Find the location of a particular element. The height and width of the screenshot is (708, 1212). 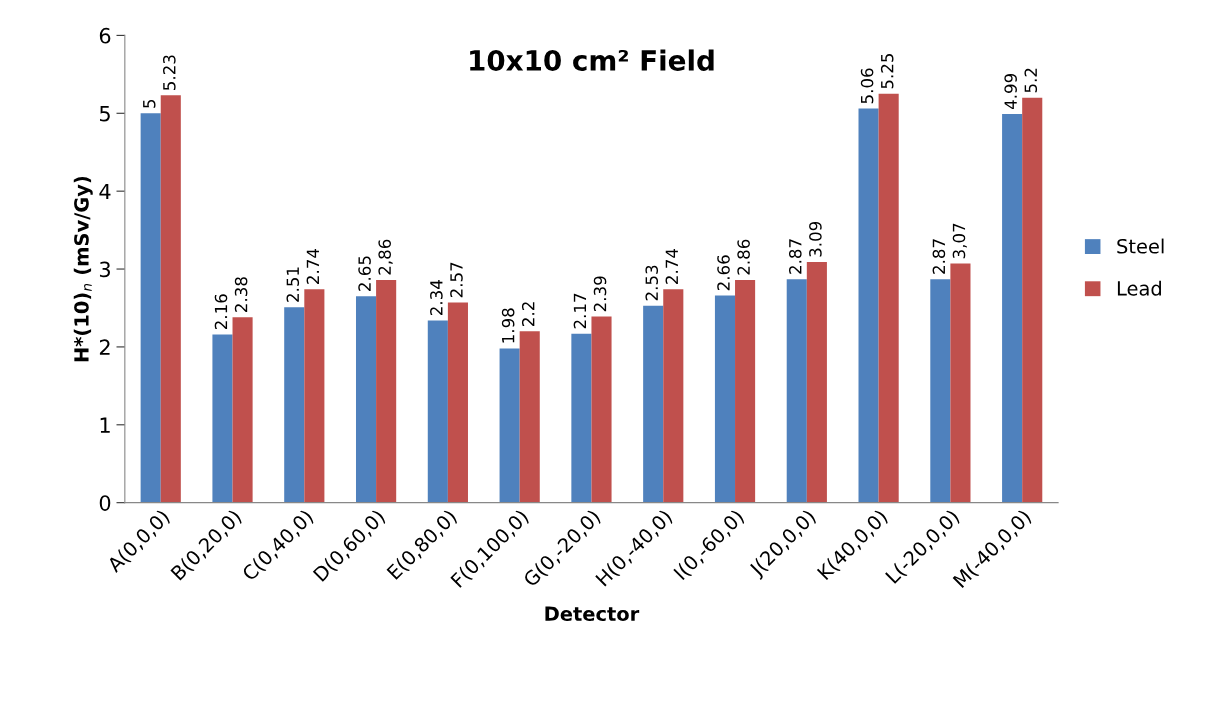

data-label: 2.17 is located at coordinates (579, 311).